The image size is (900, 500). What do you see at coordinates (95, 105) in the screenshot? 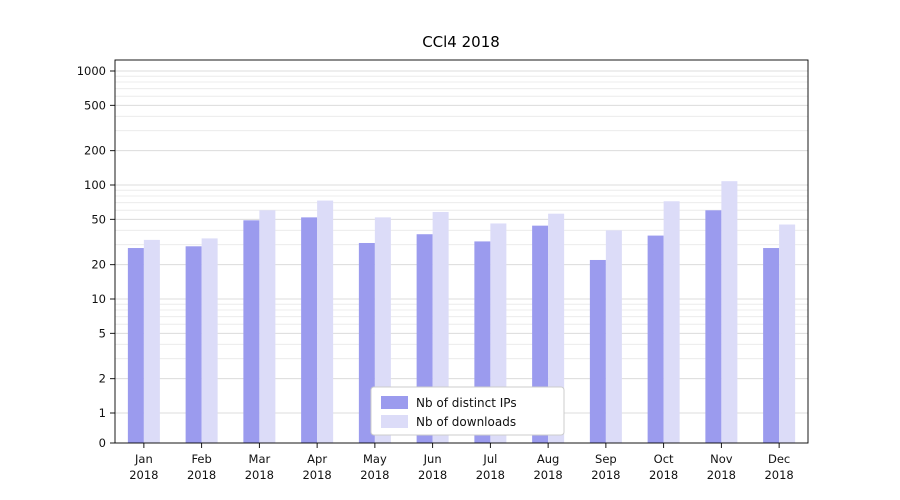
I see `y-tick-label: 500` at bounding box center [95, 105].